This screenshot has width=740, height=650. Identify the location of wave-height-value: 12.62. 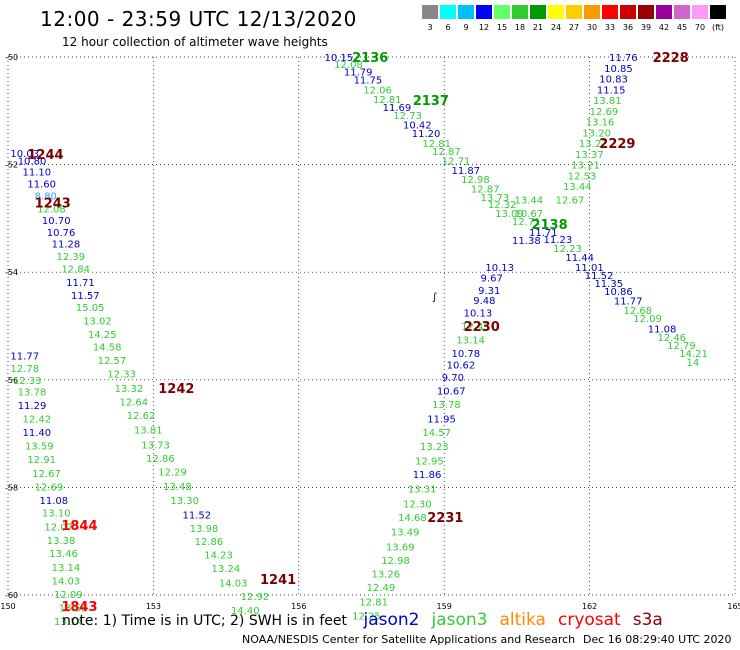
(141, 416).